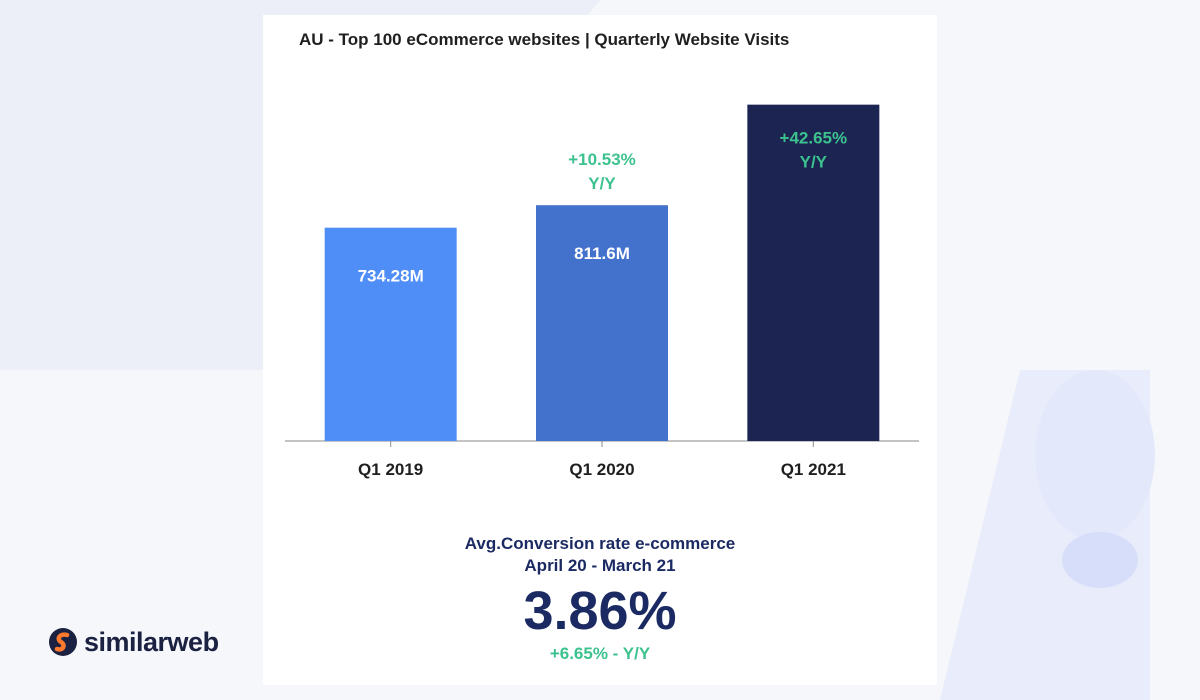  Describe the element at coordinates (390, 469) in the screenshot. I see `x-tick-label: Q1 2019` at that location.